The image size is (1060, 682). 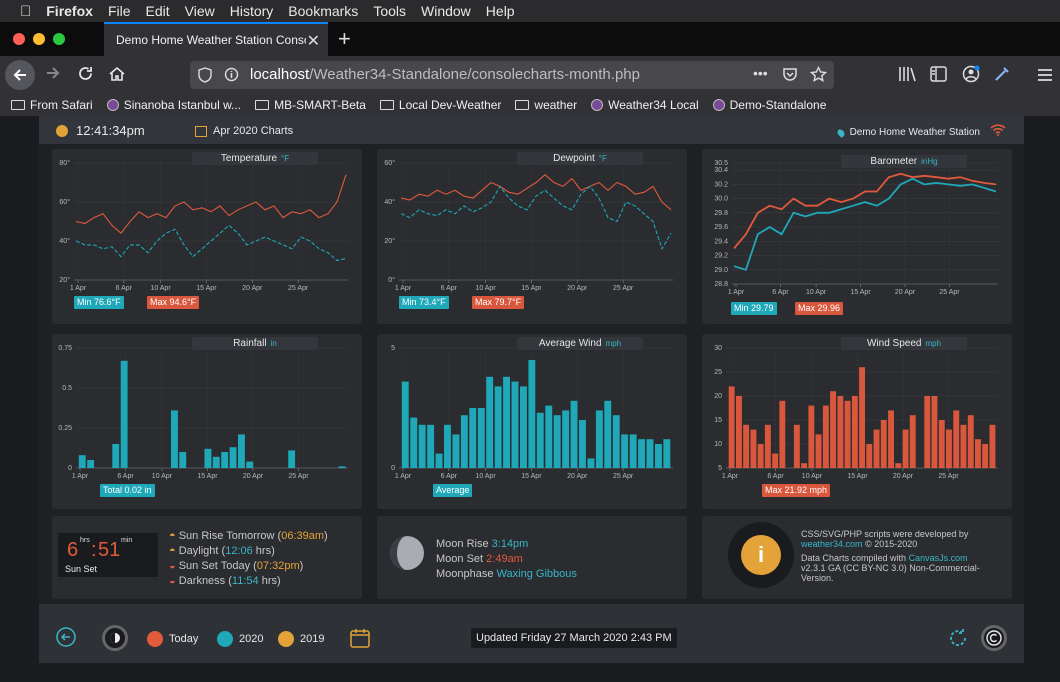 I want to click on forward-arrow-icon, so click(x=53, y=73).